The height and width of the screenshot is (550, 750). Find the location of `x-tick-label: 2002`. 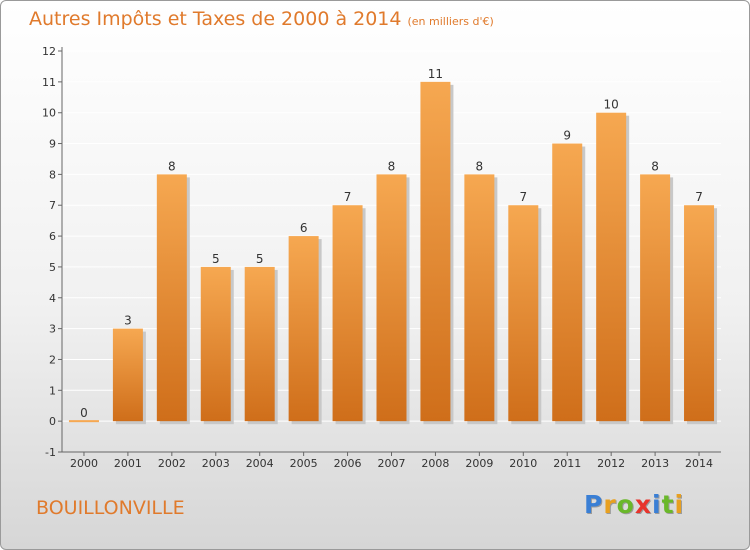

x-tick-label: 2002 is located at coordinates (172, 463).